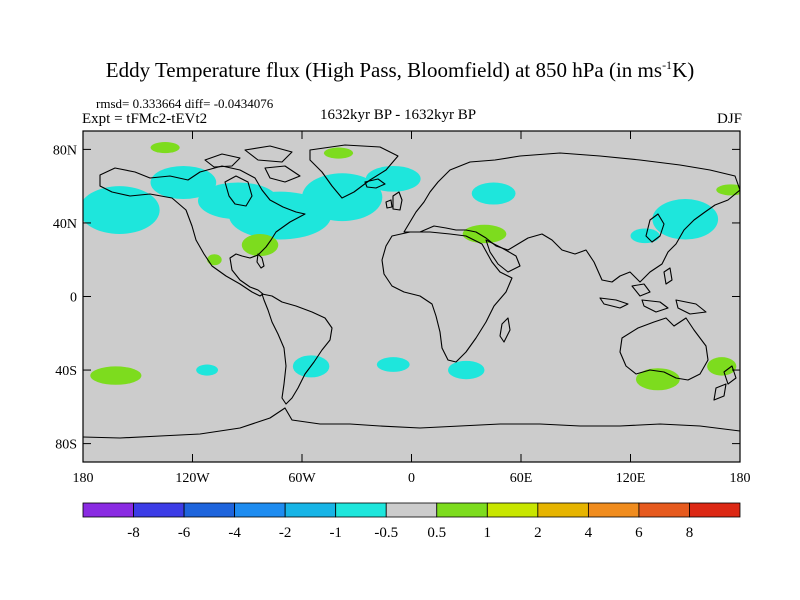  I want to click on lon-tick-label: 0, so click(411, 478).